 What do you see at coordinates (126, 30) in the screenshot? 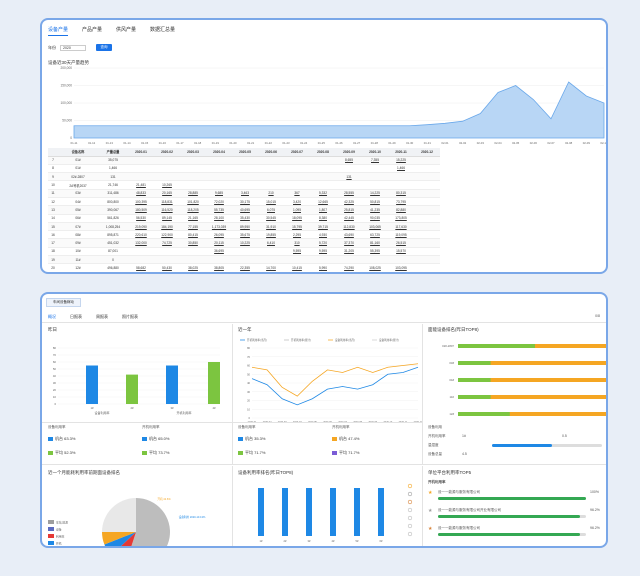
I see `tab-wind-output: 供风产量` at bounding box center [126, 30].